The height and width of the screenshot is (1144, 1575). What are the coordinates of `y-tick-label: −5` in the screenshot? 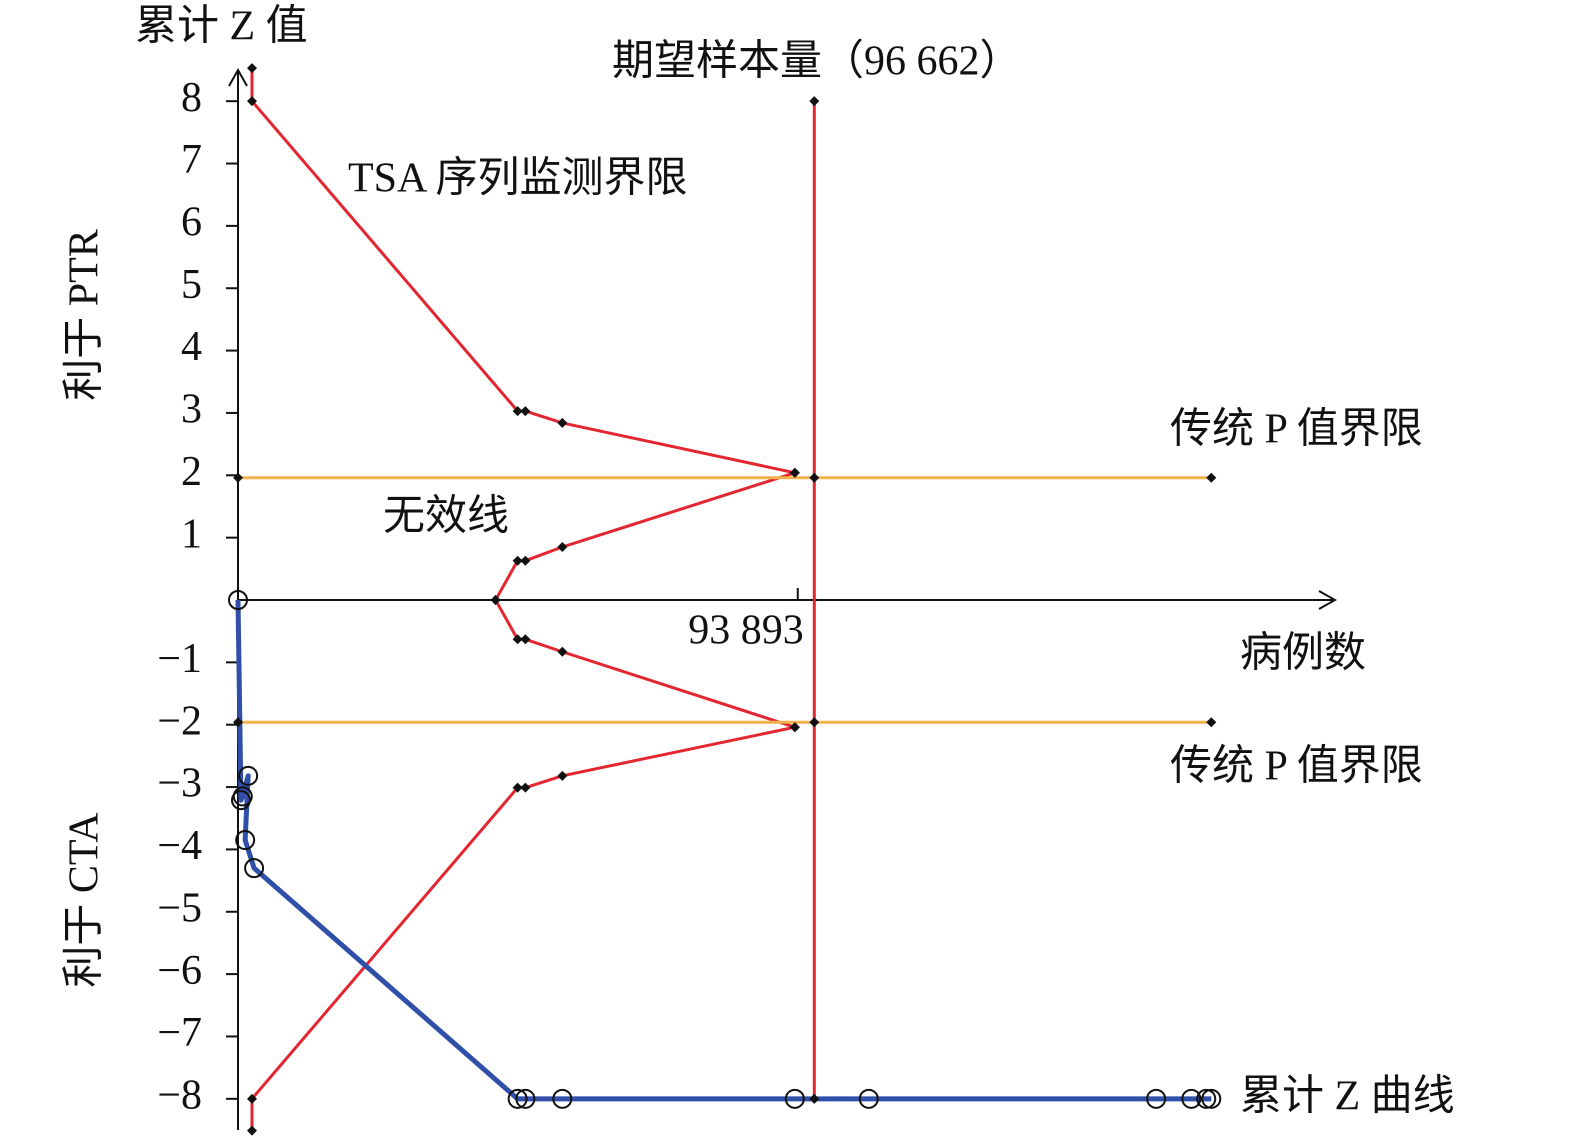 It's located at (179, 908).